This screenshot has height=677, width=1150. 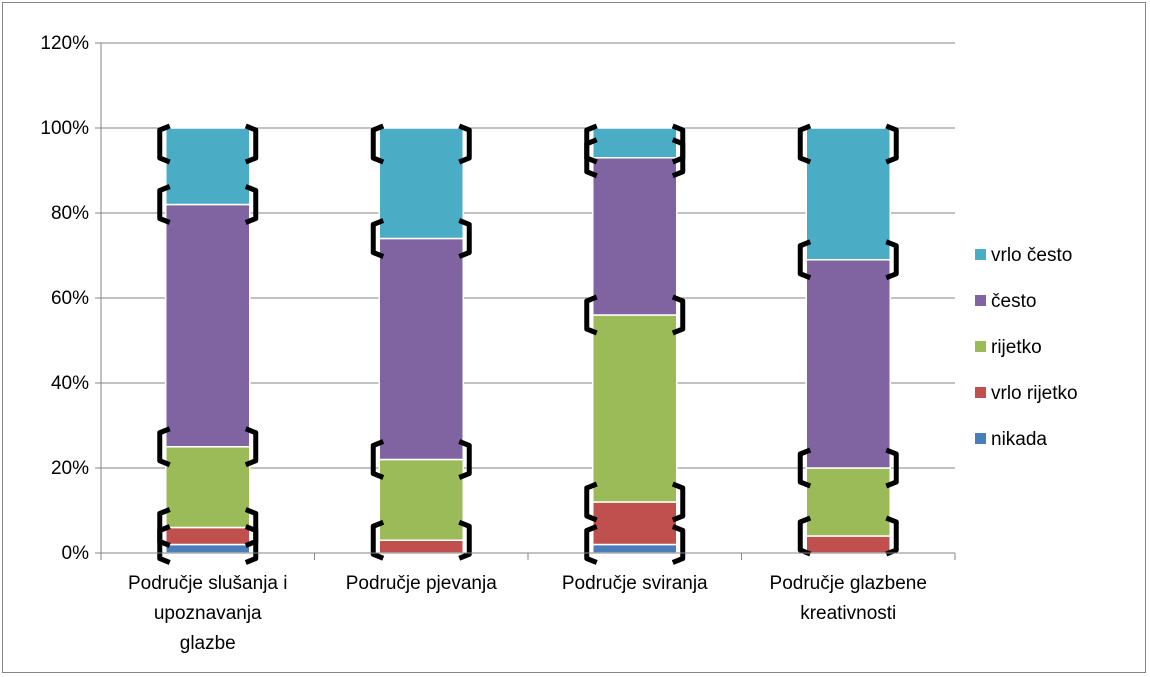 What do you see at coordinates (1019, 439) in the screenshot?
I see `legend-entry-label: nikada` at bounding box center [1019, 439].